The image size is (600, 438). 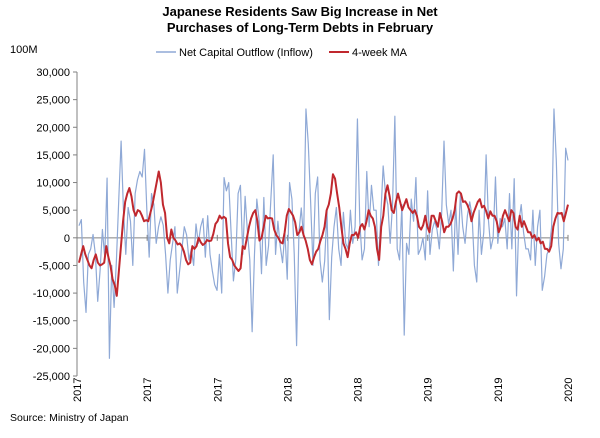 What do you see at coordinates (51, 322) in the screenshot?
I see `y-tick-label: -15,000` at bounding box center [51, 322].